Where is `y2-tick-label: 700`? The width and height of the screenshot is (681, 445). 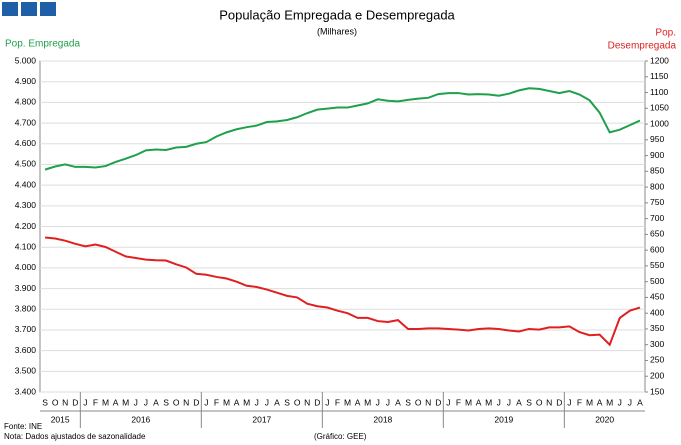
y2-tick-label: 700 is located at coordinates (657, 218).